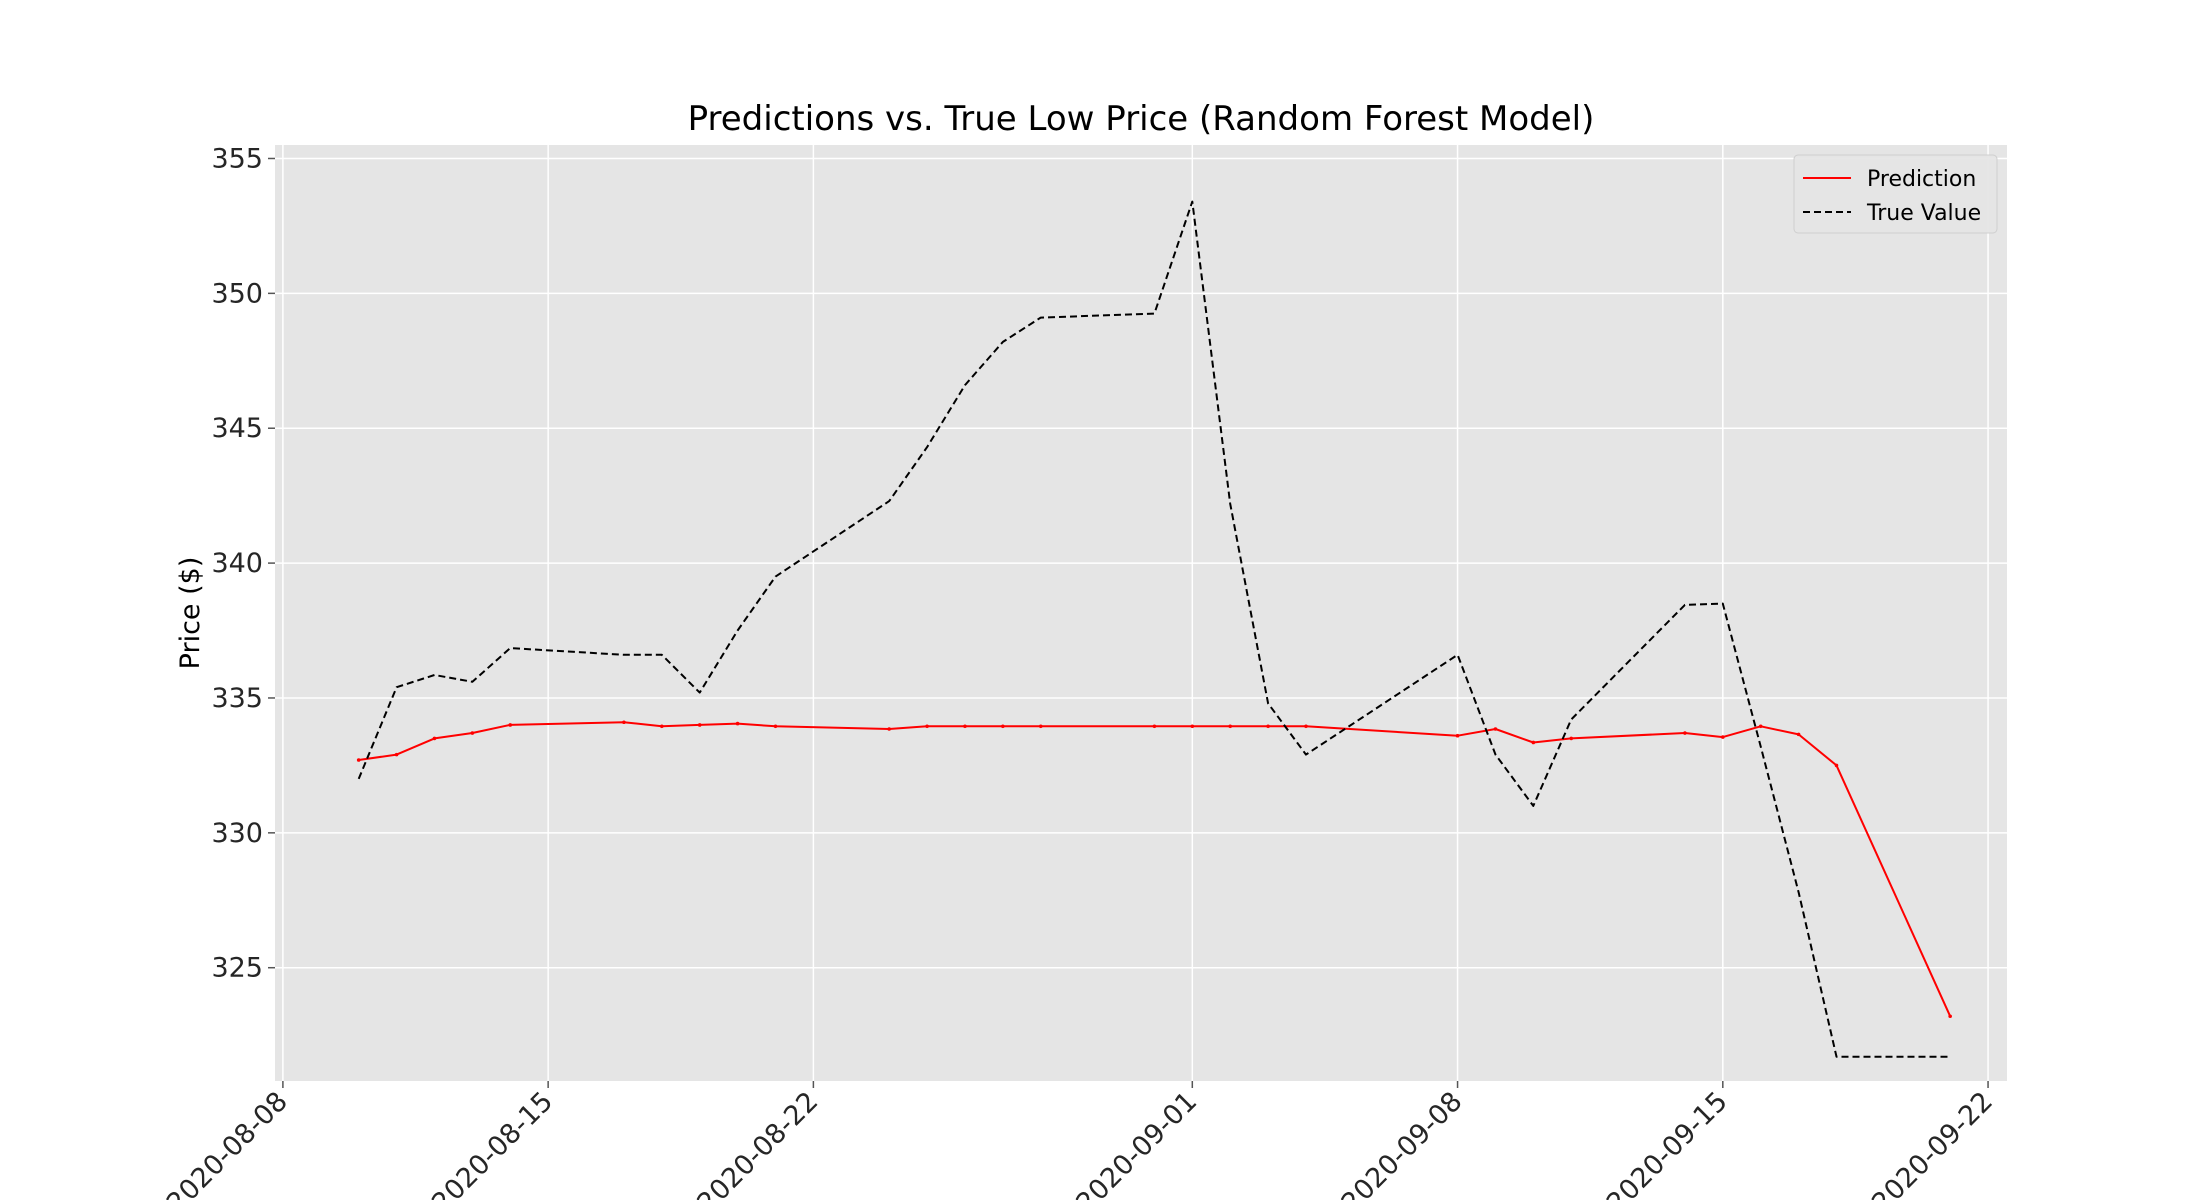  What do you see at coordinates (1402, 1143) in the screenshot?
I see `x-tick-label: 2020-09-08` at bounding box center [1402, 1143].